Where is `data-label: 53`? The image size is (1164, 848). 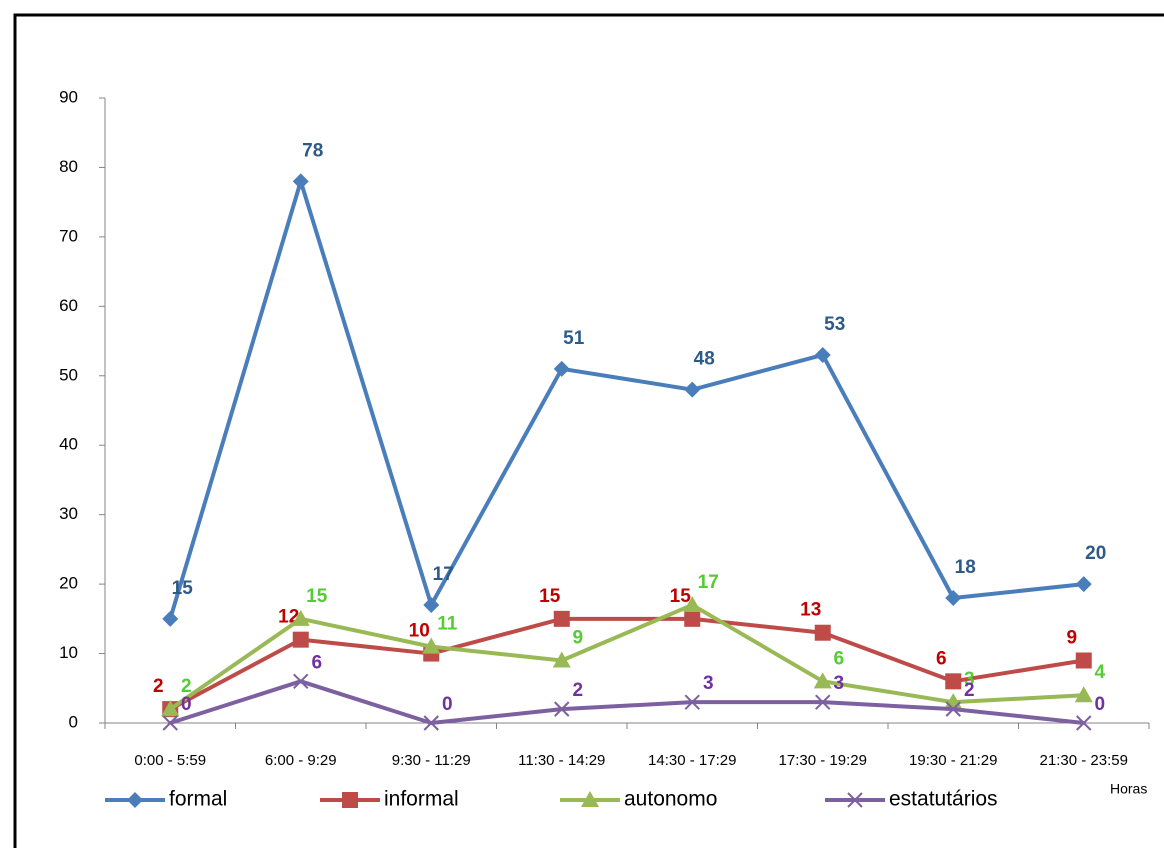
data-label: 53 is located at coordinates (834, 324).